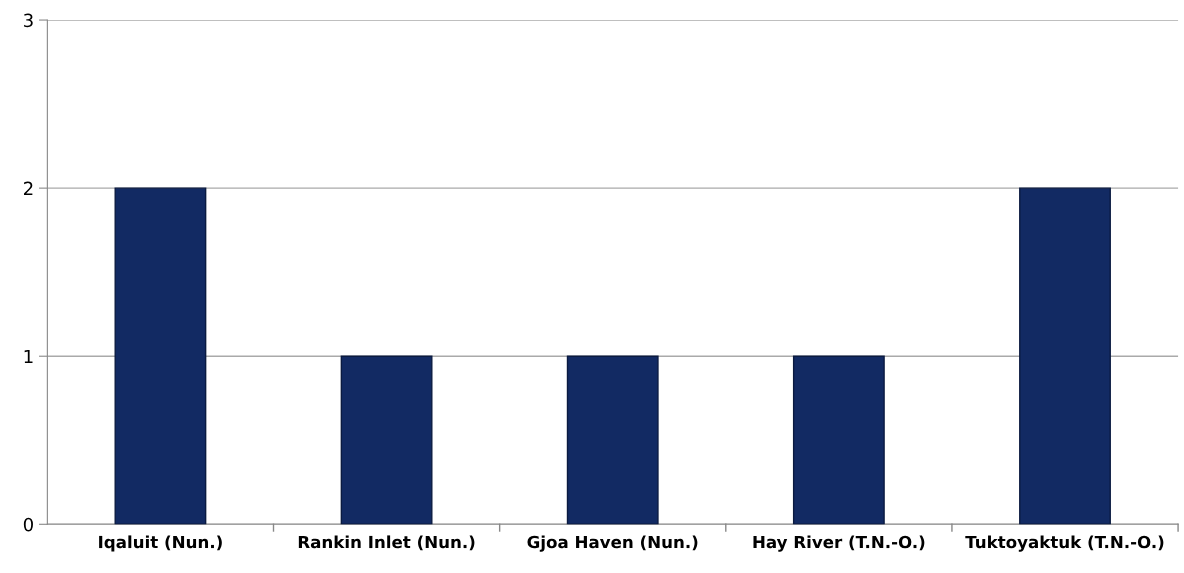 This screenshot has height=573, width=1184. What do you see at coordinates (28, 356) in the screenshot?
I see `y-tick-label: 1` at bounding box center [28, 356].